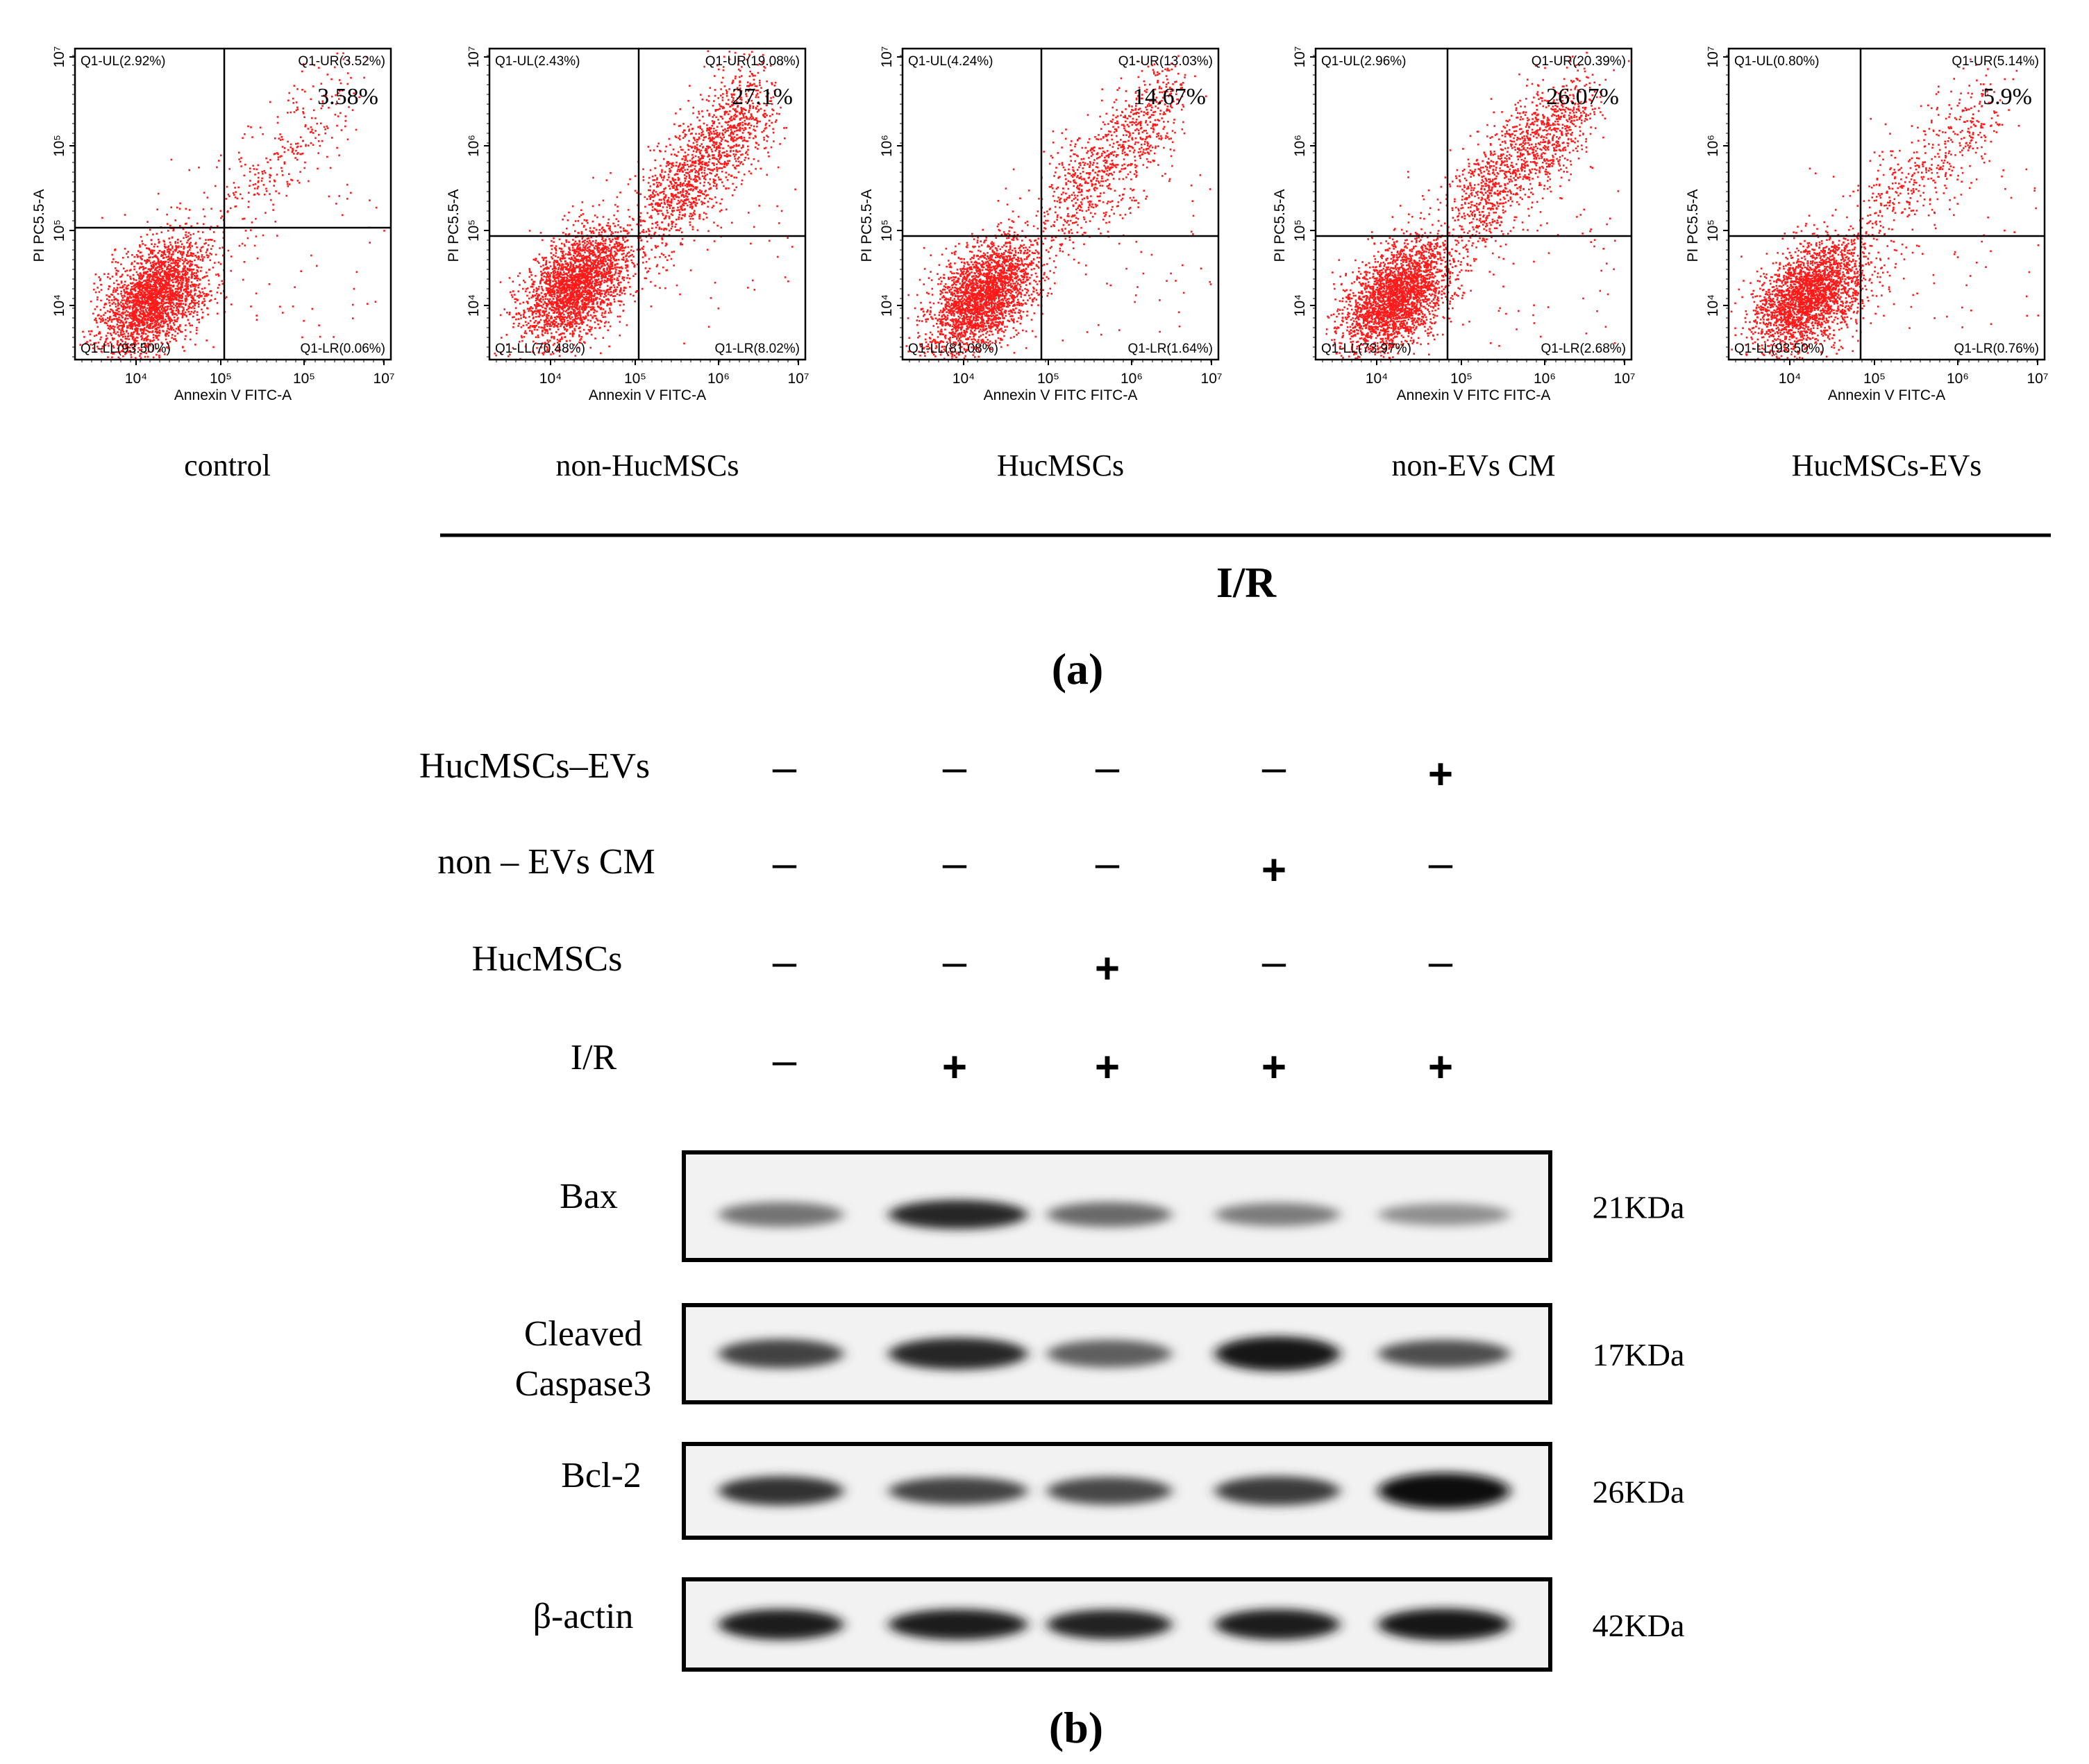 The width and height of the screenshot is (2089, 1764). I want to click on molecular-weight-label: 42KDa, so click(1639, 1625).